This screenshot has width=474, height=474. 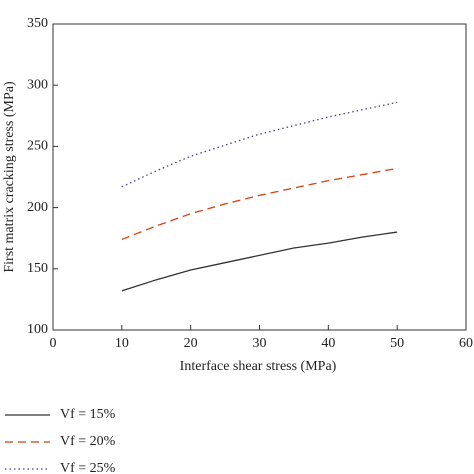 I want to click on legend-label: Vf = 25%, so click(x=88, y=467).